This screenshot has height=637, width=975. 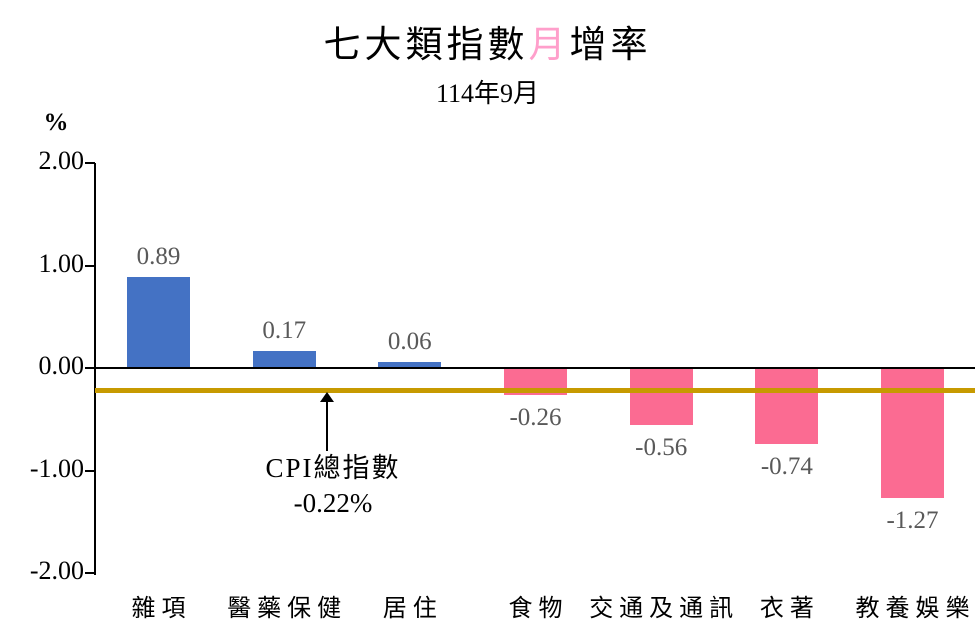 What do you see at coordinates (333, 502) in the screenshot?
I see `cpi-annotation-value: -0.22%` at bounding box center [333, 502].